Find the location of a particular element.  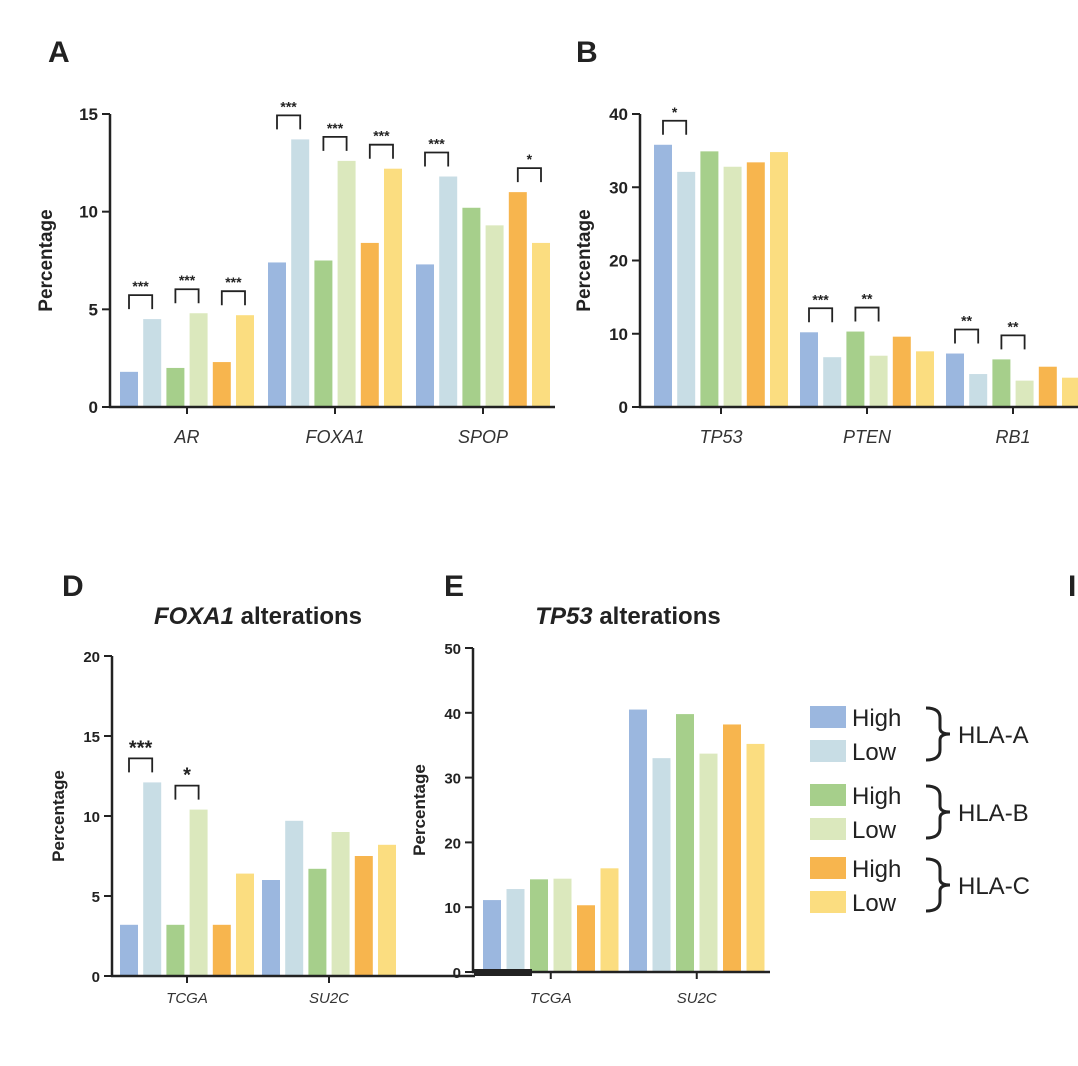

y-tick-label: 50 is located at coordinates (452, 649).